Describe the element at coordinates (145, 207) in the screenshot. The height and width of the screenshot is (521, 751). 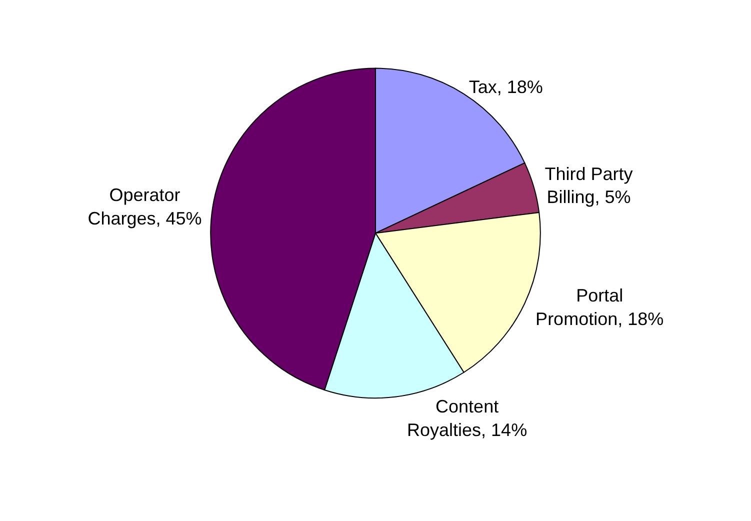
I see `slice-label: Operator Charges, 45%` at that location.